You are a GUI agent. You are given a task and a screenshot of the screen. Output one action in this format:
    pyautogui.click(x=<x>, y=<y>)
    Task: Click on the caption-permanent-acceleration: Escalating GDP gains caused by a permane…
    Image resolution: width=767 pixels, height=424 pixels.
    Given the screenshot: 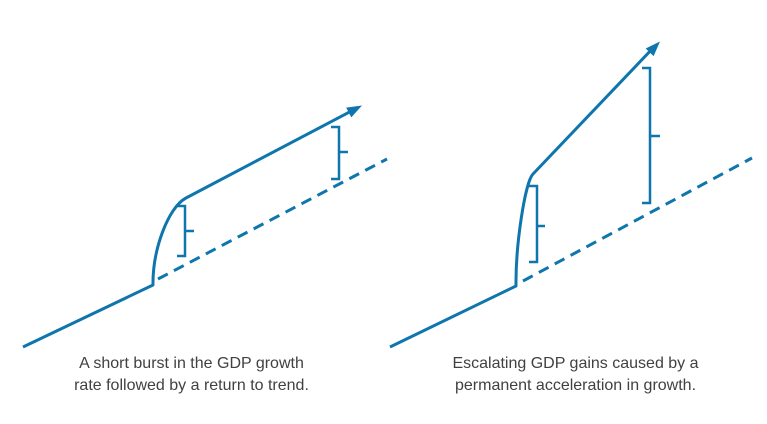 What is the action you would take?
    pyautogui.click(x=575, y=375)
    